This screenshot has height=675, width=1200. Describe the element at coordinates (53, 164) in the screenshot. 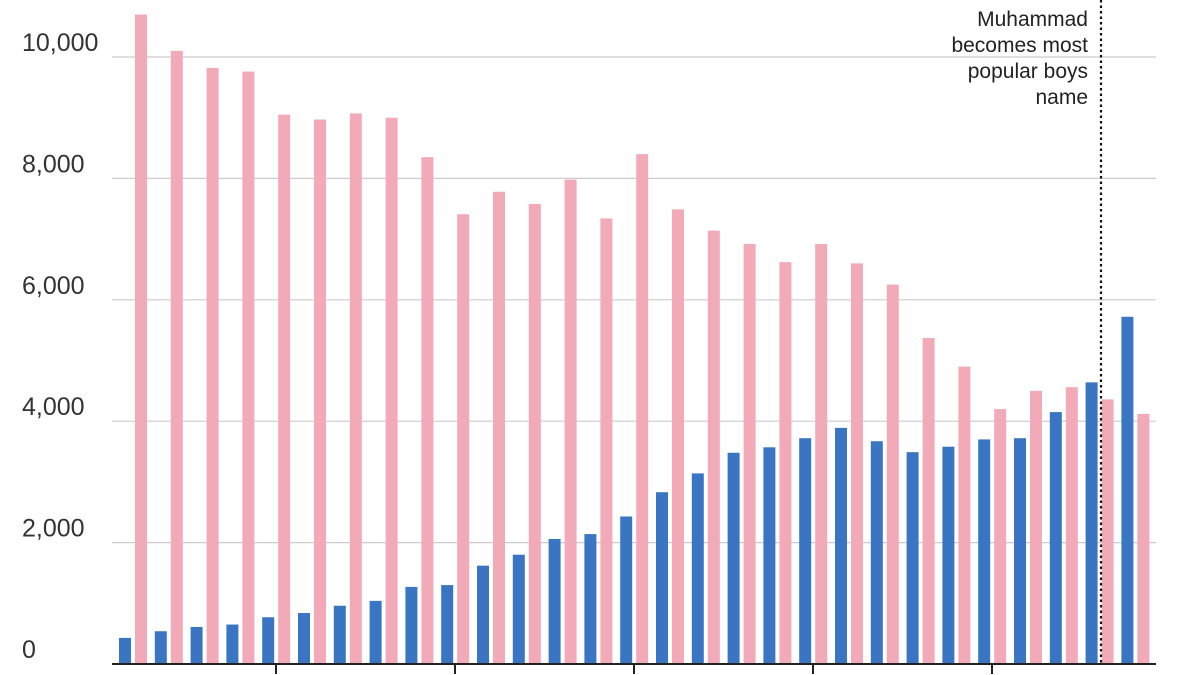

I see `y-tick-label: 8,000` at that location.